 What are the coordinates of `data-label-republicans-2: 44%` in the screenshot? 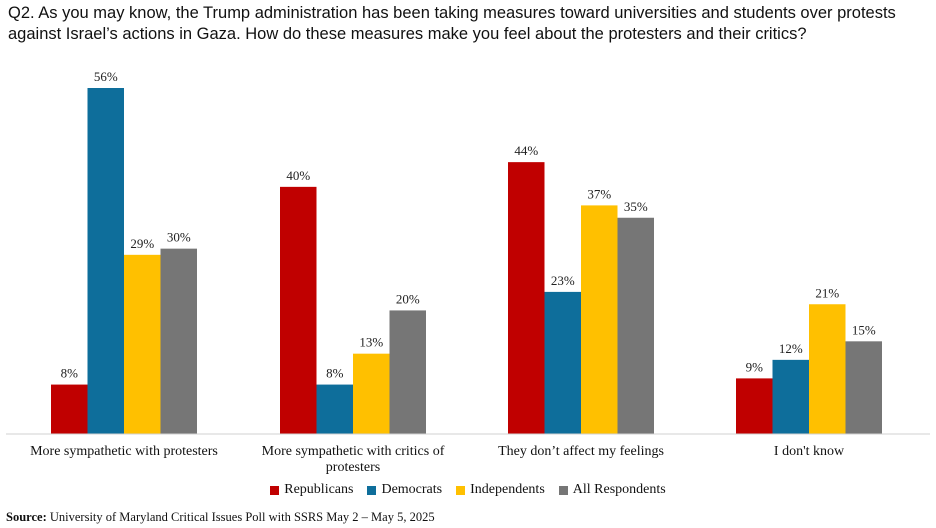 It's located at (526, 150).